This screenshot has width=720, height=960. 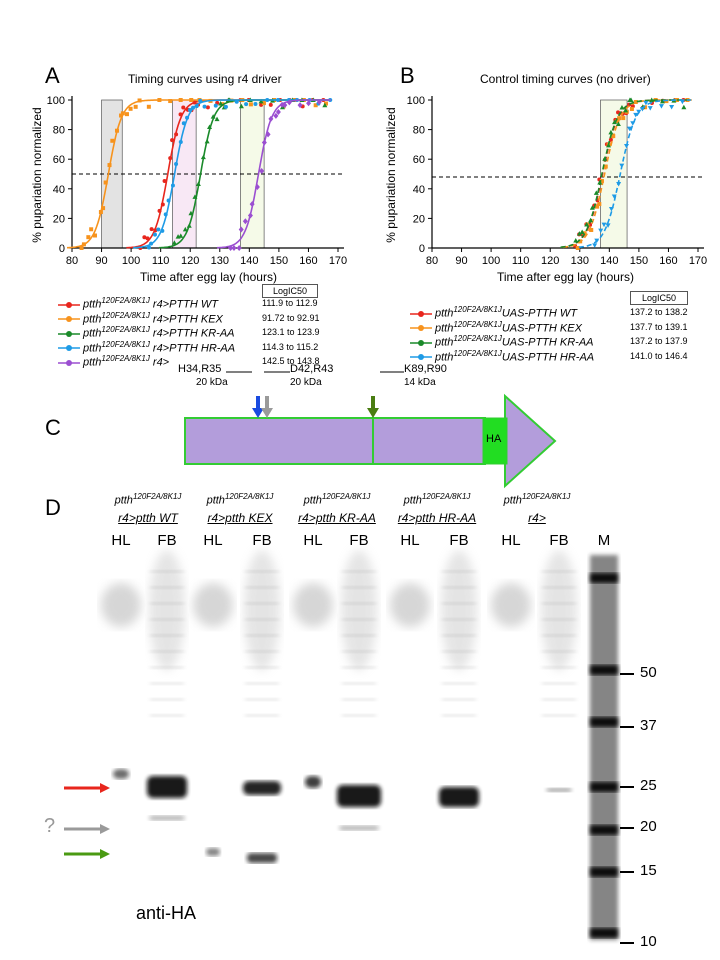 I want to click on legend-entry: ptth120F2A/8K1J r4>PTTH HR-AA, so click(x=146, y=346).